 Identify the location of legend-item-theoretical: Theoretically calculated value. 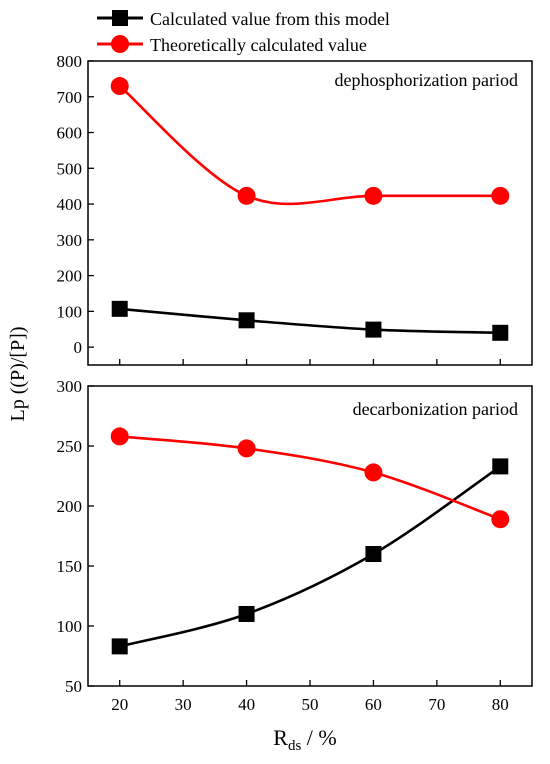
(232, 45).